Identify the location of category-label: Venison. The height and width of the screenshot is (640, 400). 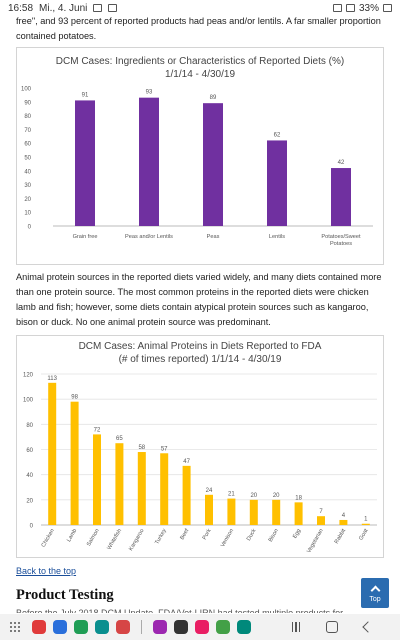
(227, 538).